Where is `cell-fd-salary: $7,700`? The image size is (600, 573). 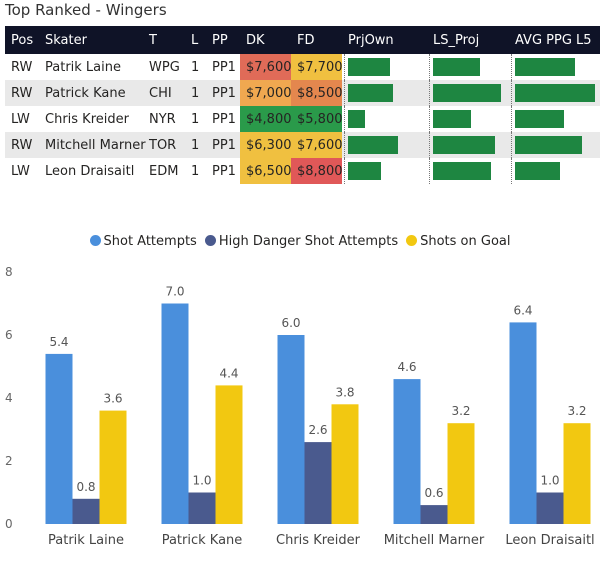 cell-fd-salary: $7,700 is located at coordinates (317, 67).